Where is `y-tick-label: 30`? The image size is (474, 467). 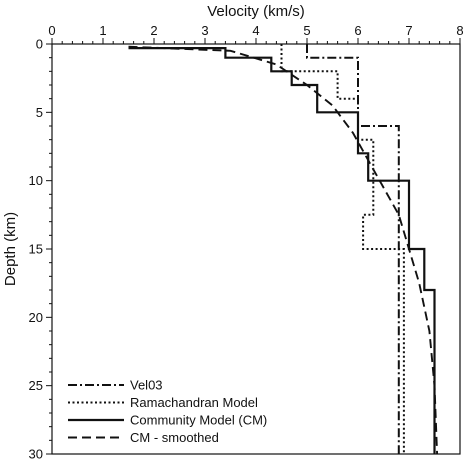
y-tick-label: 30 is located at coordinates (36, 454).